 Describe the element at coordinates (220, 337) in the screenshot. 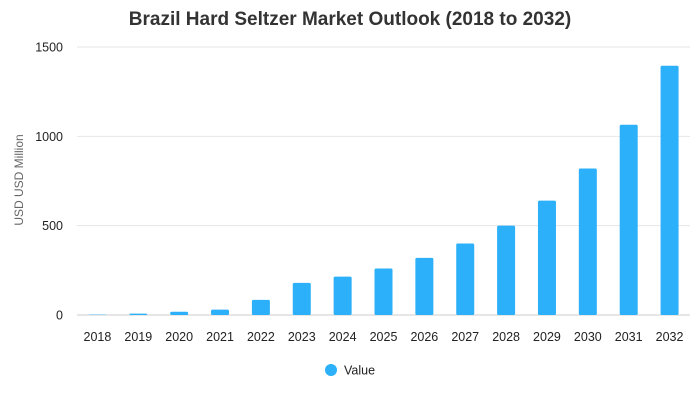

I see `x-tick-label: 2021` at that location.